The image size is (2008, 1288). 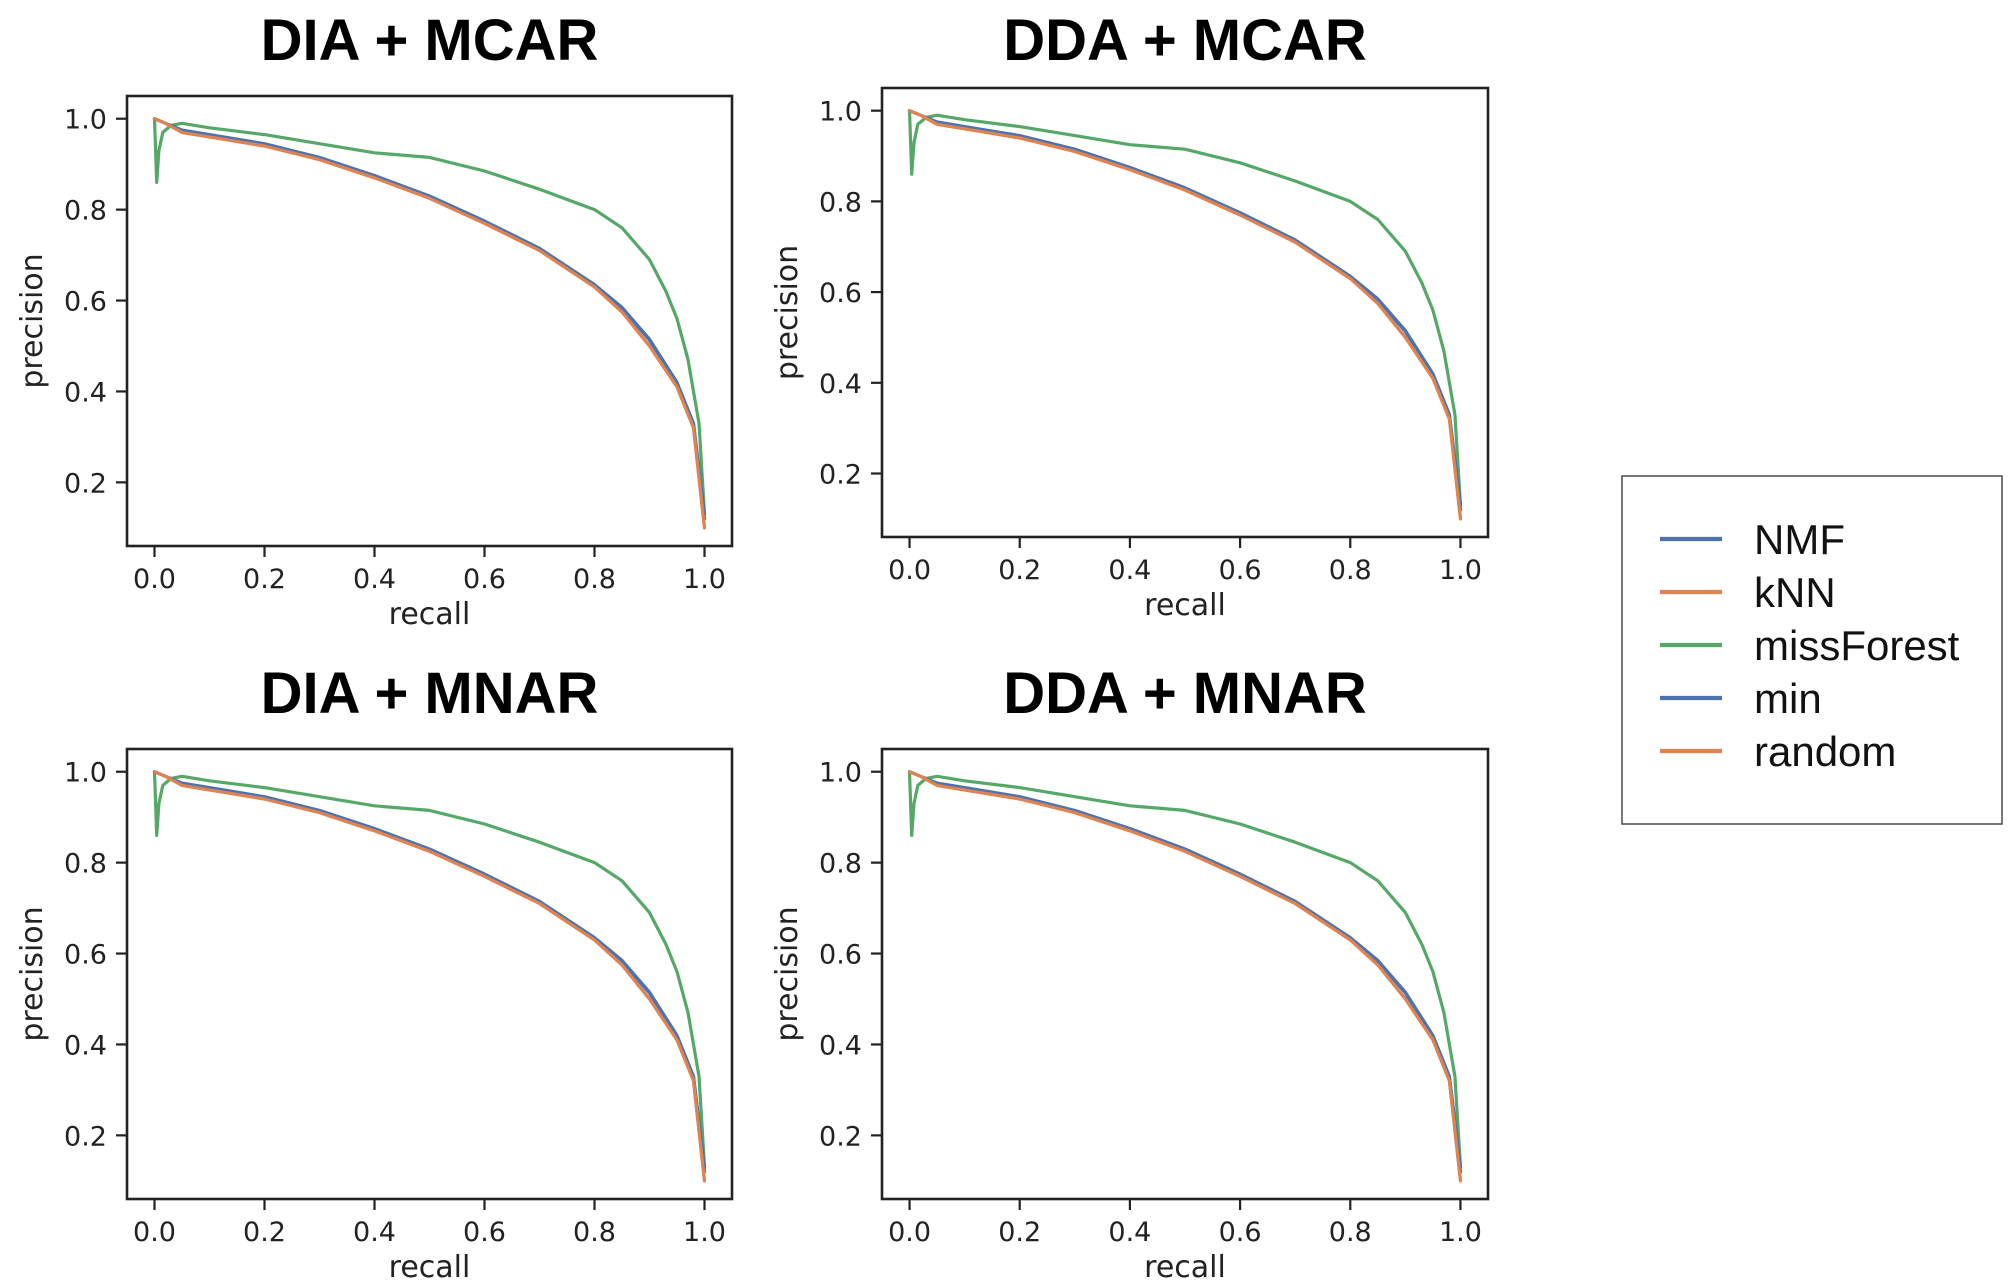 I want to click on subplot-title: DIA + MNAR, so click(x=430, y=693).